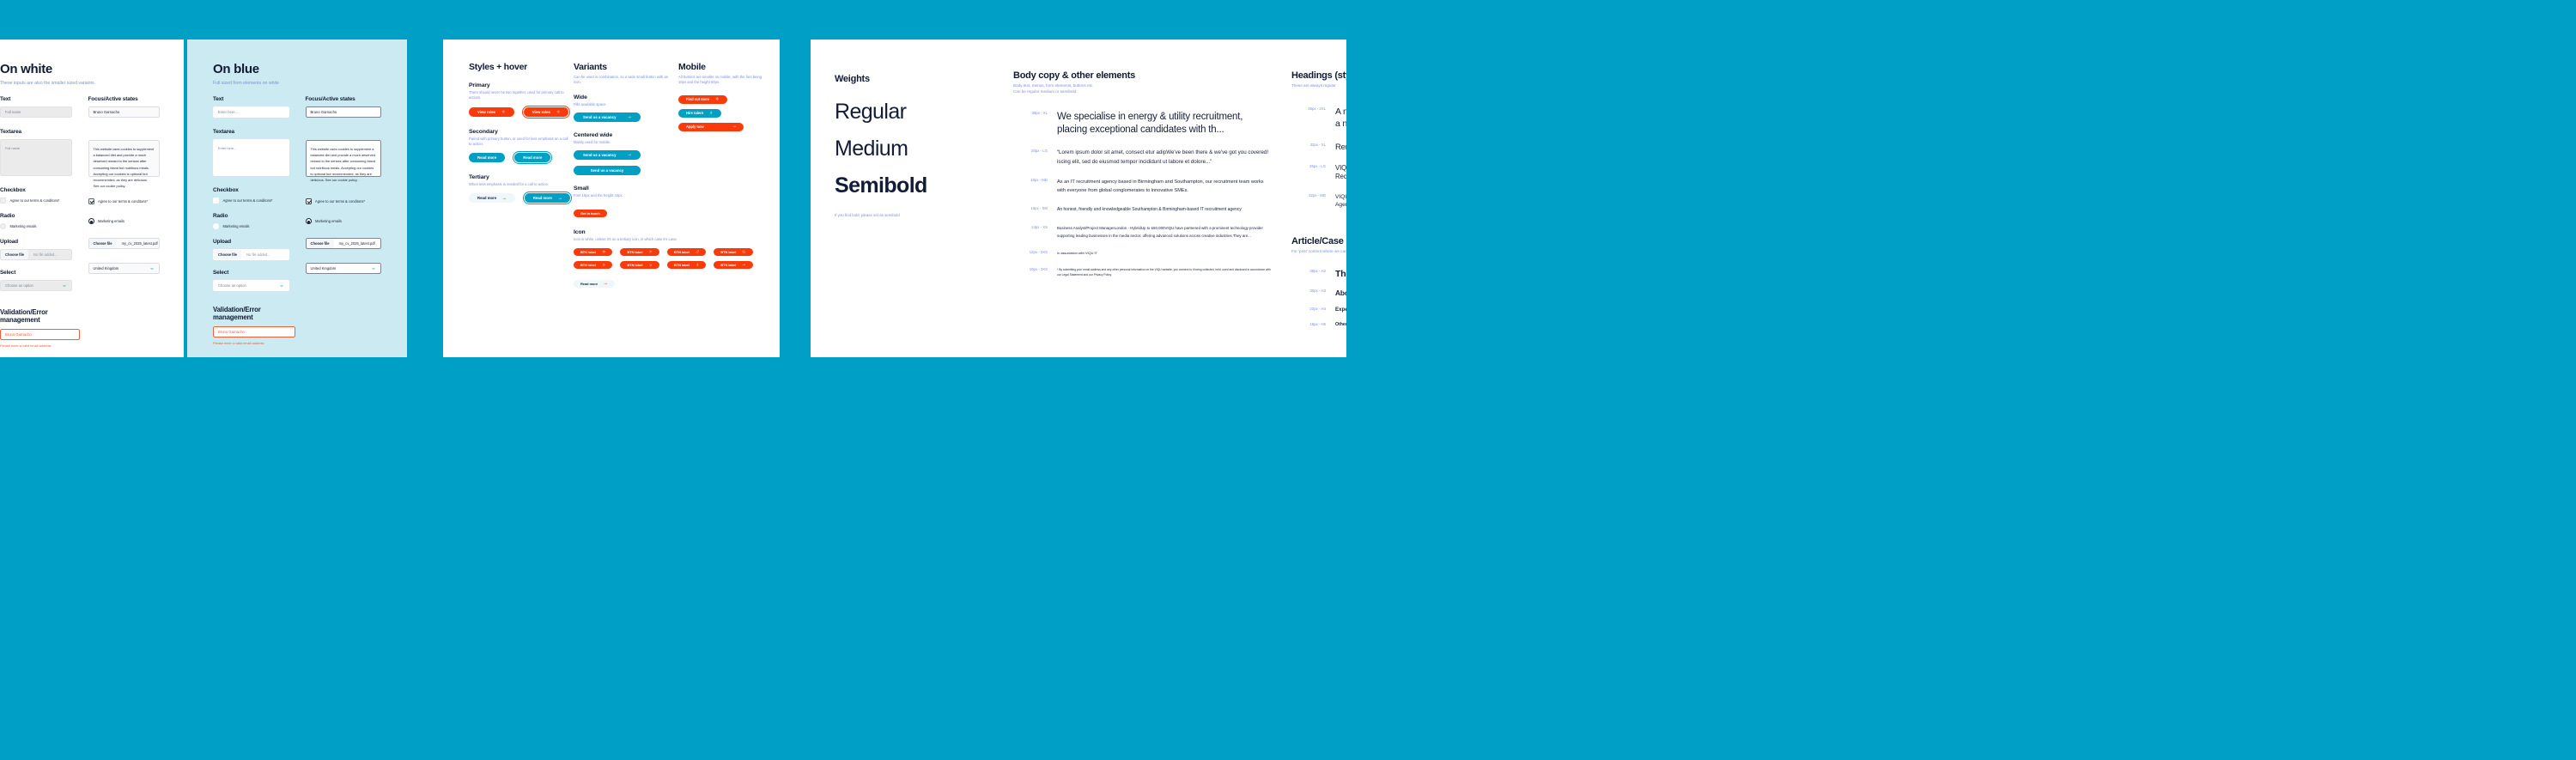 Image resolution: width=2576 pixels, height=760 pixels. Describe the element at coordinates (1319, 148) in the screenshot. I see `heading-row-xl: 32px - XL Renewable energy` at that location.